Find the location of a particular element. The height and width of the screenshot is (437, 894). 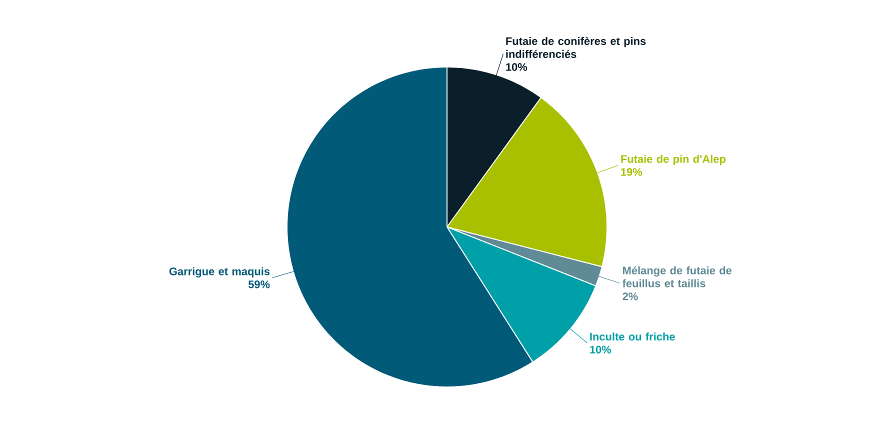

slice-label: Futaie de conifères et pins indifférenciés is located at coordinates (576, 47).